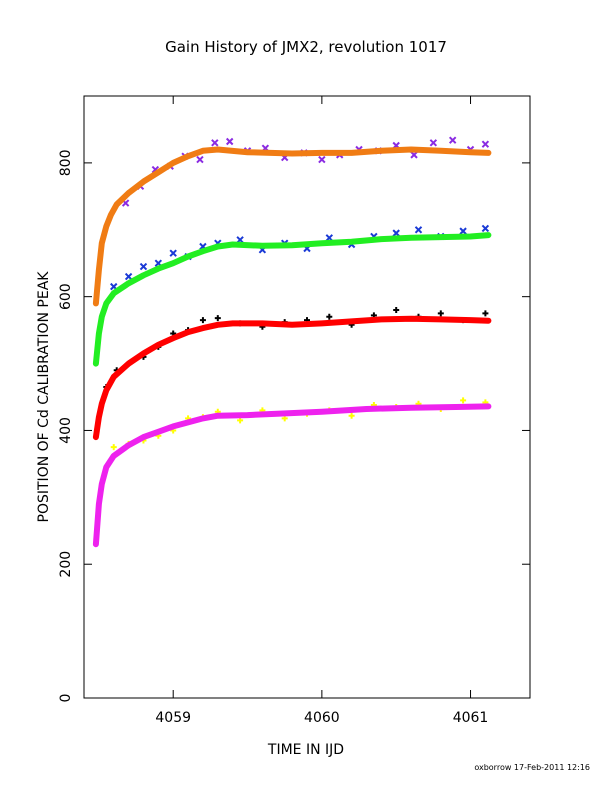 Image resolution: width=612 pixels, height=792 pixels. Describe the element at coordinates (44, 397) in the screenshot. I see `y-axis-label: POSITION OF Cd CALIBRATION PEAK` at that location.